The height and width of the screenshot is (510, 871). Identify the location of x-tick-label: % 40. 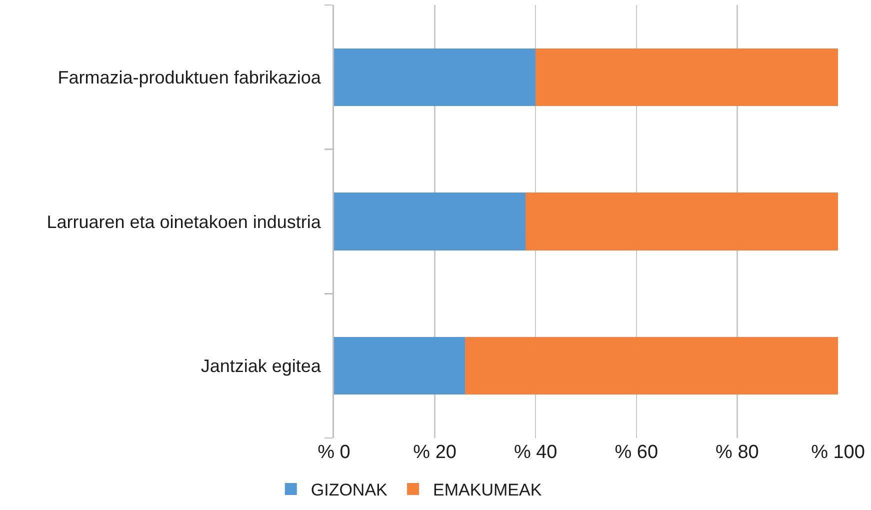
(536, 452).